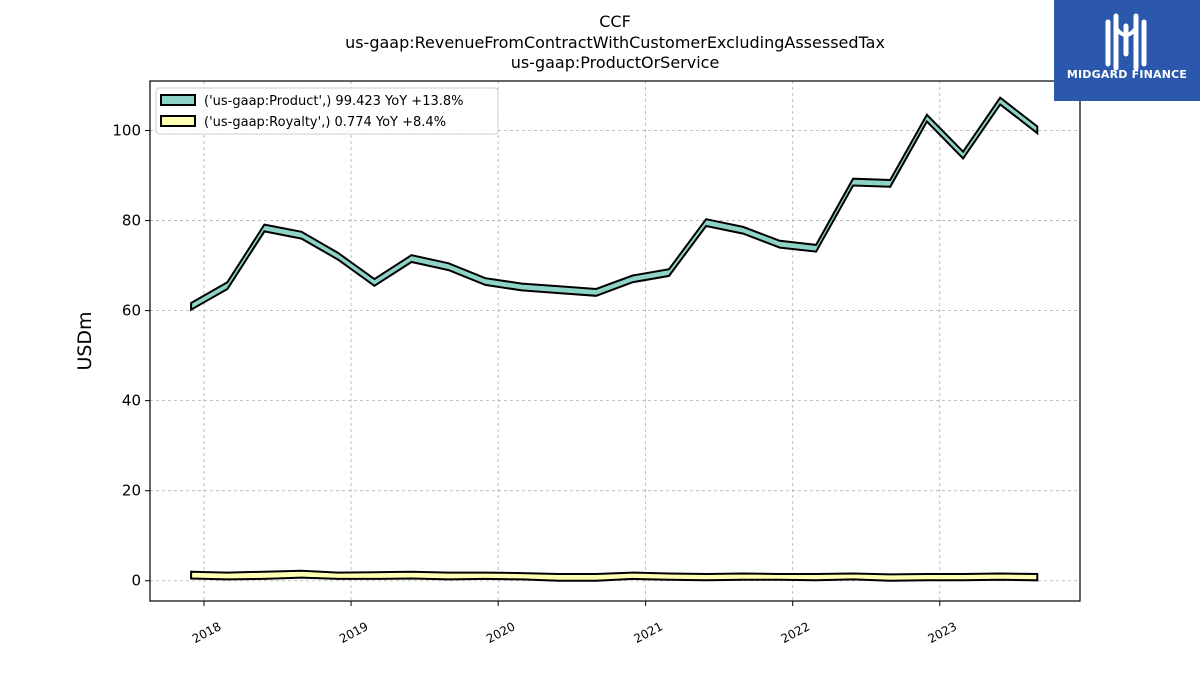  I want to click on midgard-finance-logo: MIDGARD FINANCE, so click(1127, 50).